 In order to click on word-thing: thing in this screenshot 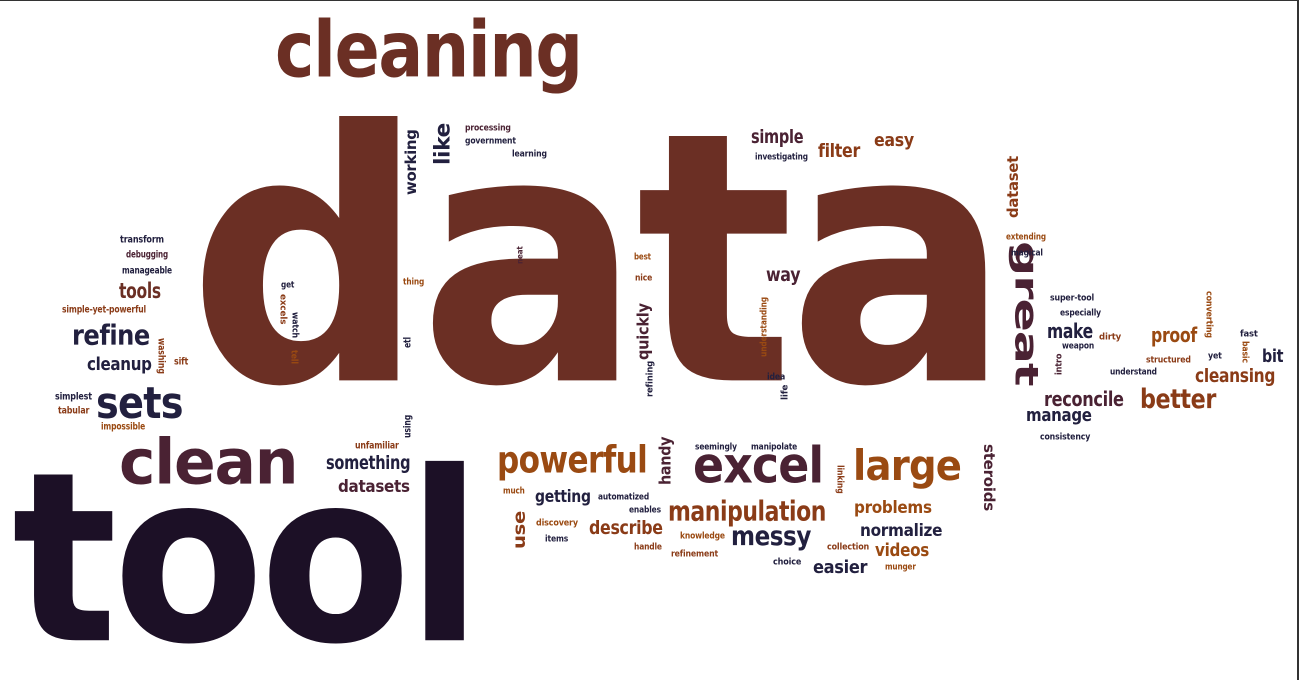, I will do `click(414, 281)`.